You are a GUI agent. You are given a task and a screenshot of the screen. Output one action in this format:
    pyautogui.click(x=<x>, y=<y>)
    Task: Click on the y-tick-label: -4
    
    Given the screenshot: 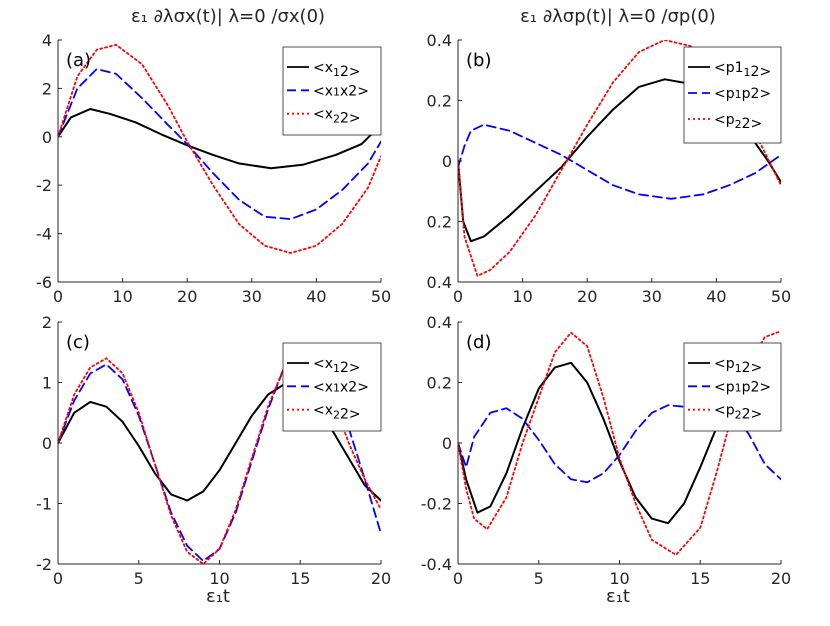 What is the action you would take?
    pyautogui.click(x=44, y=234)
    